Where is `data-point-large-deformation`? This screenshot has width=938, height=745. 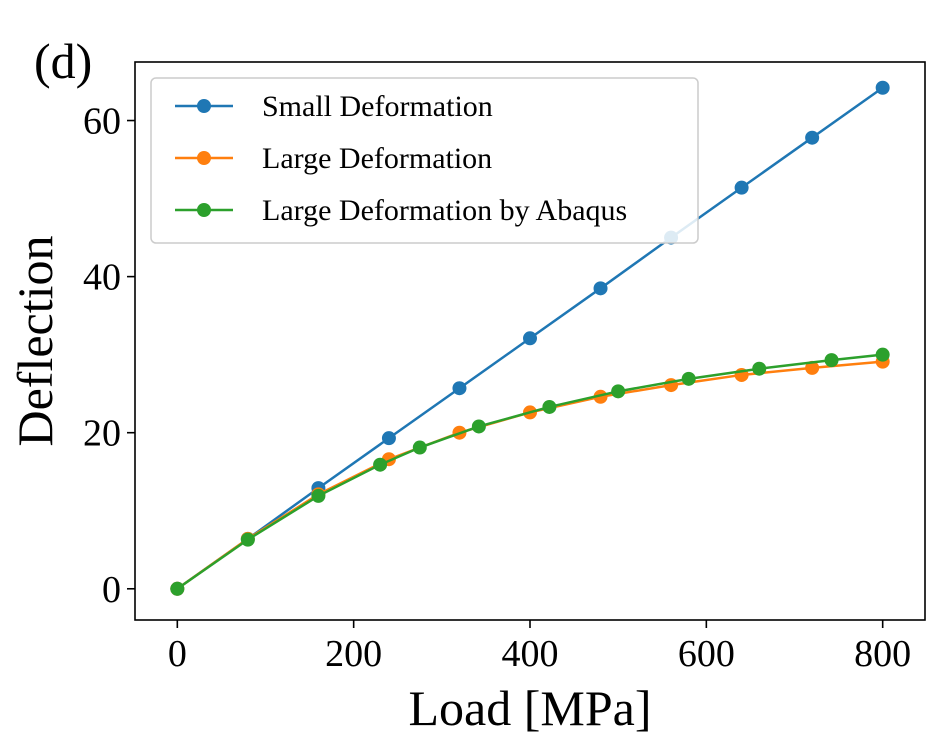
data-point-large-deformation is located at coordinates (812, 367).